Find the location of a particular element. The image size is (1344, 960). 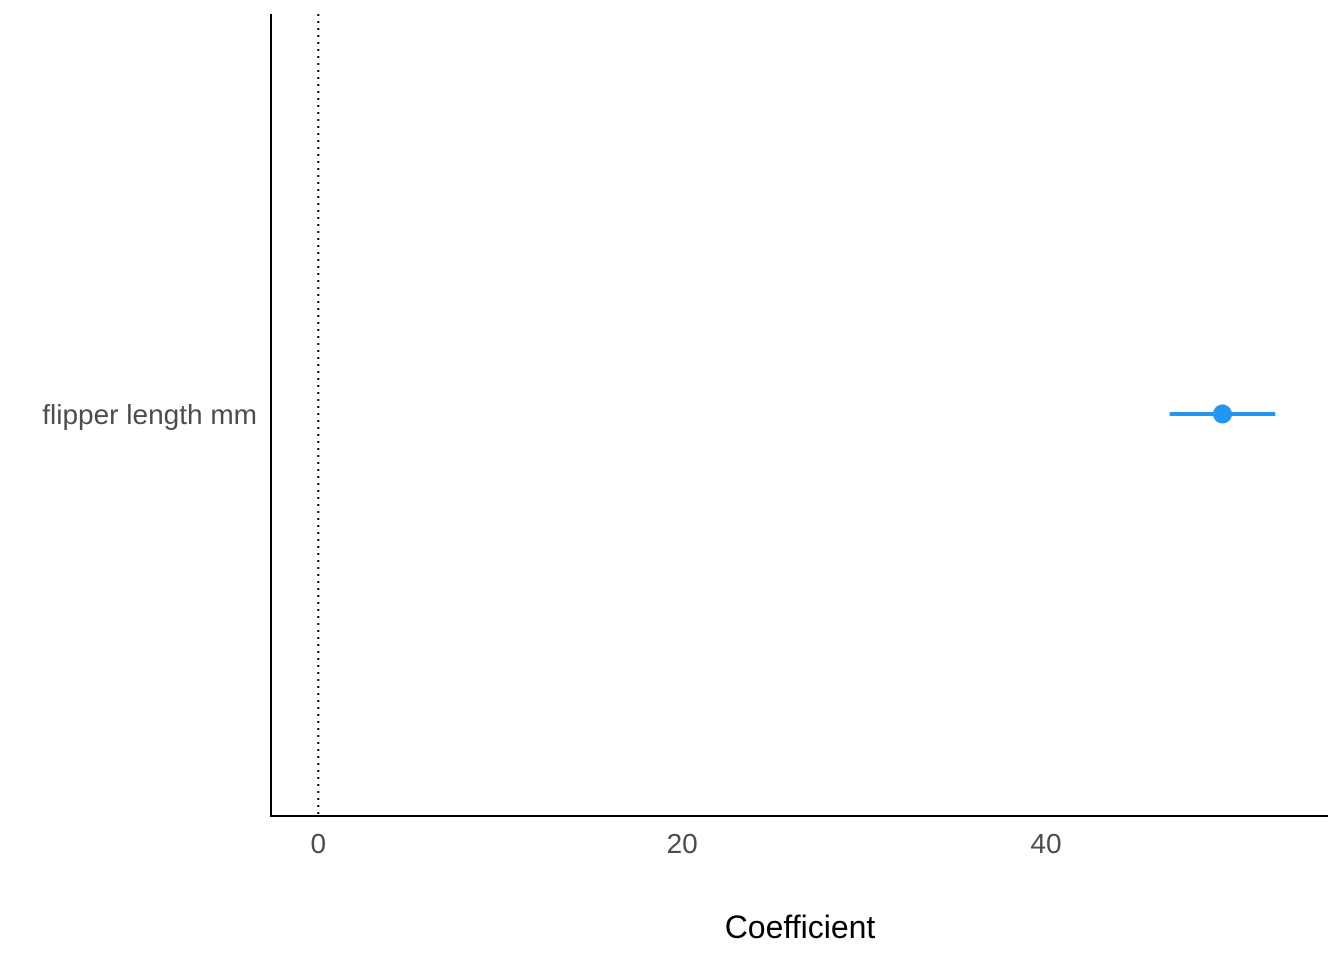

coefficient-point is located at coordinates (1222, 414).